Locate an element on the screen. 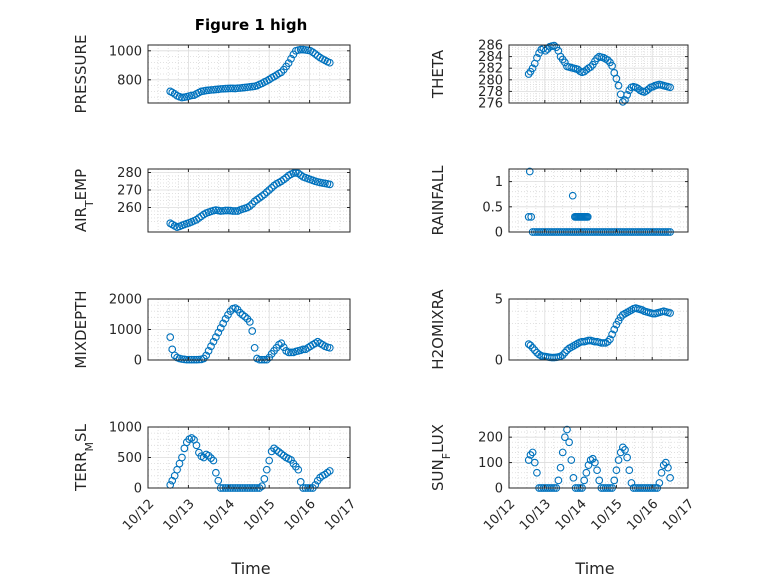  subplot-4: 0 0.5 1 RAINFALL is located at coordinates (559, 203).